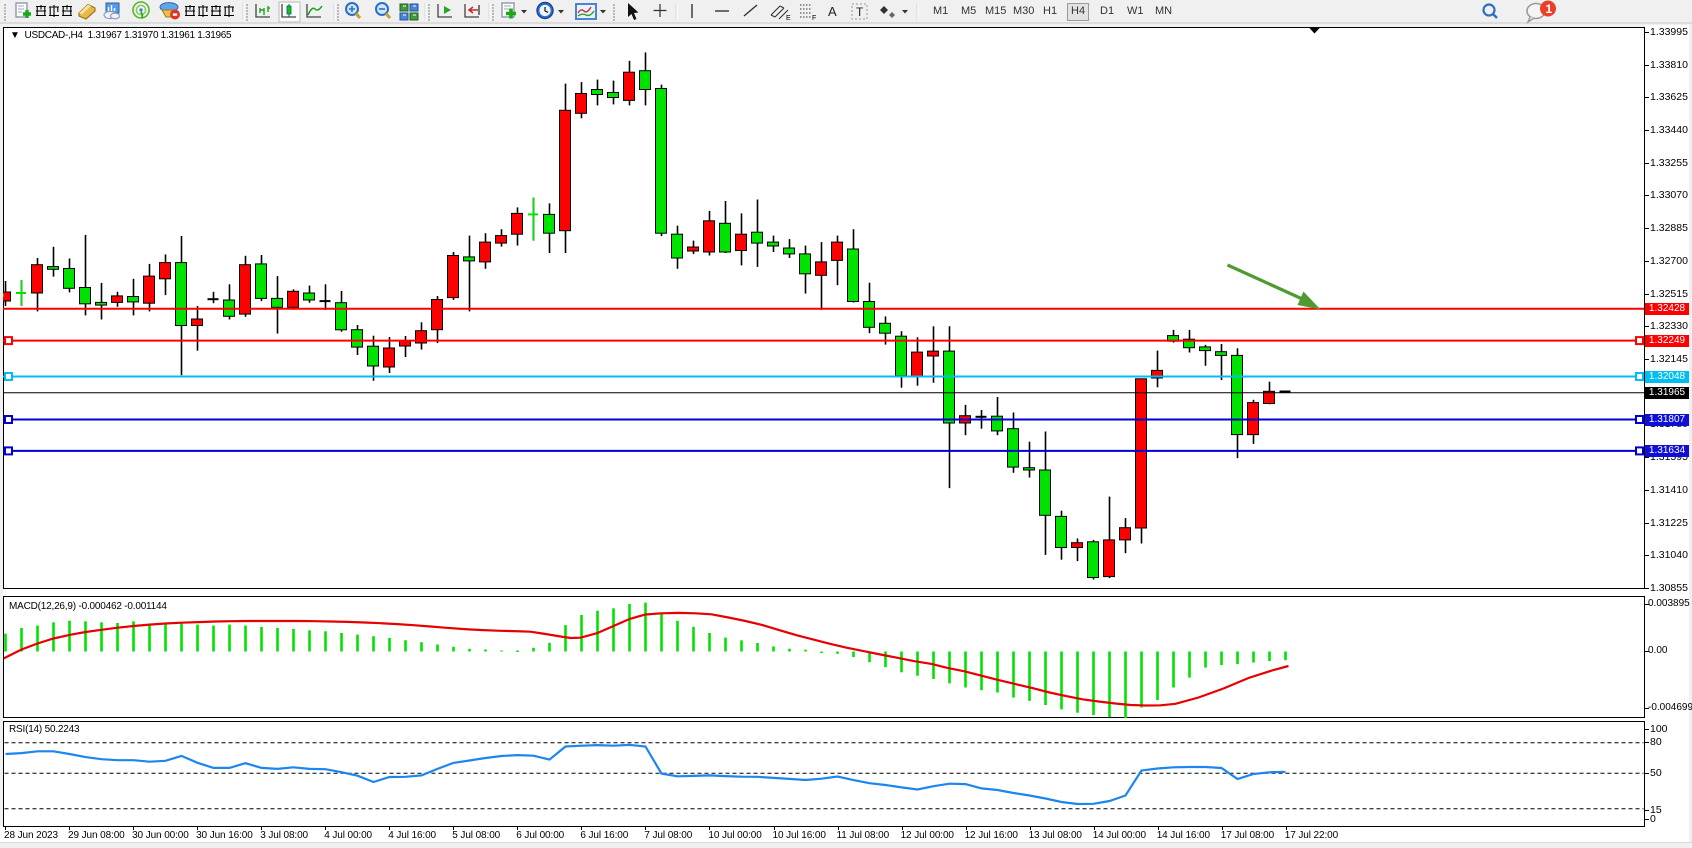 The width and height of the screenshot is (1692, 848). Describe the element at coordinates (814, 18) in the screenshot. I see `svg-text: F` at that location.